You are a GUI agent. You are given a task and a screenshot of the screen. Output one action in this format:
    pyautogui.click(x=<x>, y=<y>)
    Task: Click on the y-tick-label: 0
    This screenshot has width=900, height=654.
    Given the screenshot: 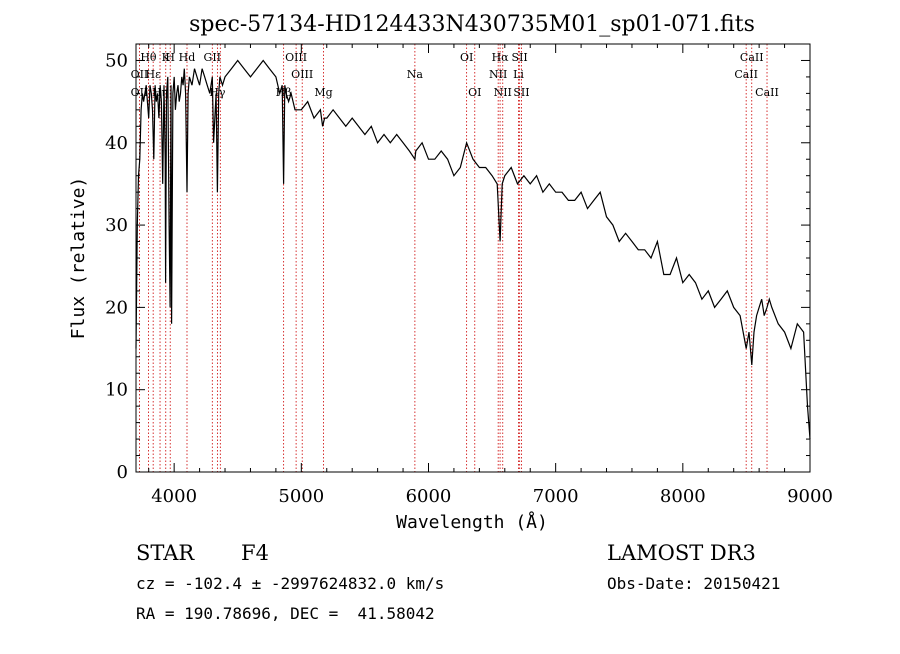 What is the action you would take?
    pyautogui.click(x=122, y=472)
    